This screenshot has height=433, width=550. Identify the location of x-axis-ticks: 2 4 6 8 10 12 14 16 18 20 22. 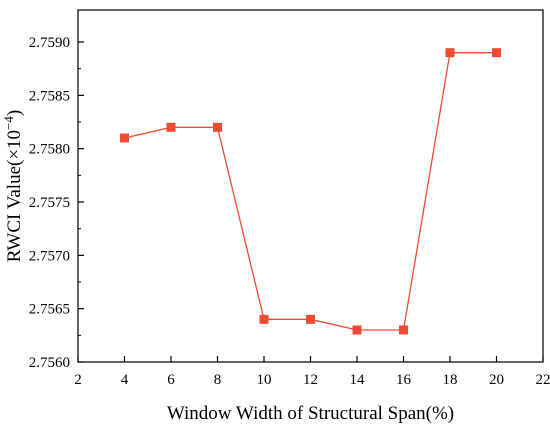
(312, 372).